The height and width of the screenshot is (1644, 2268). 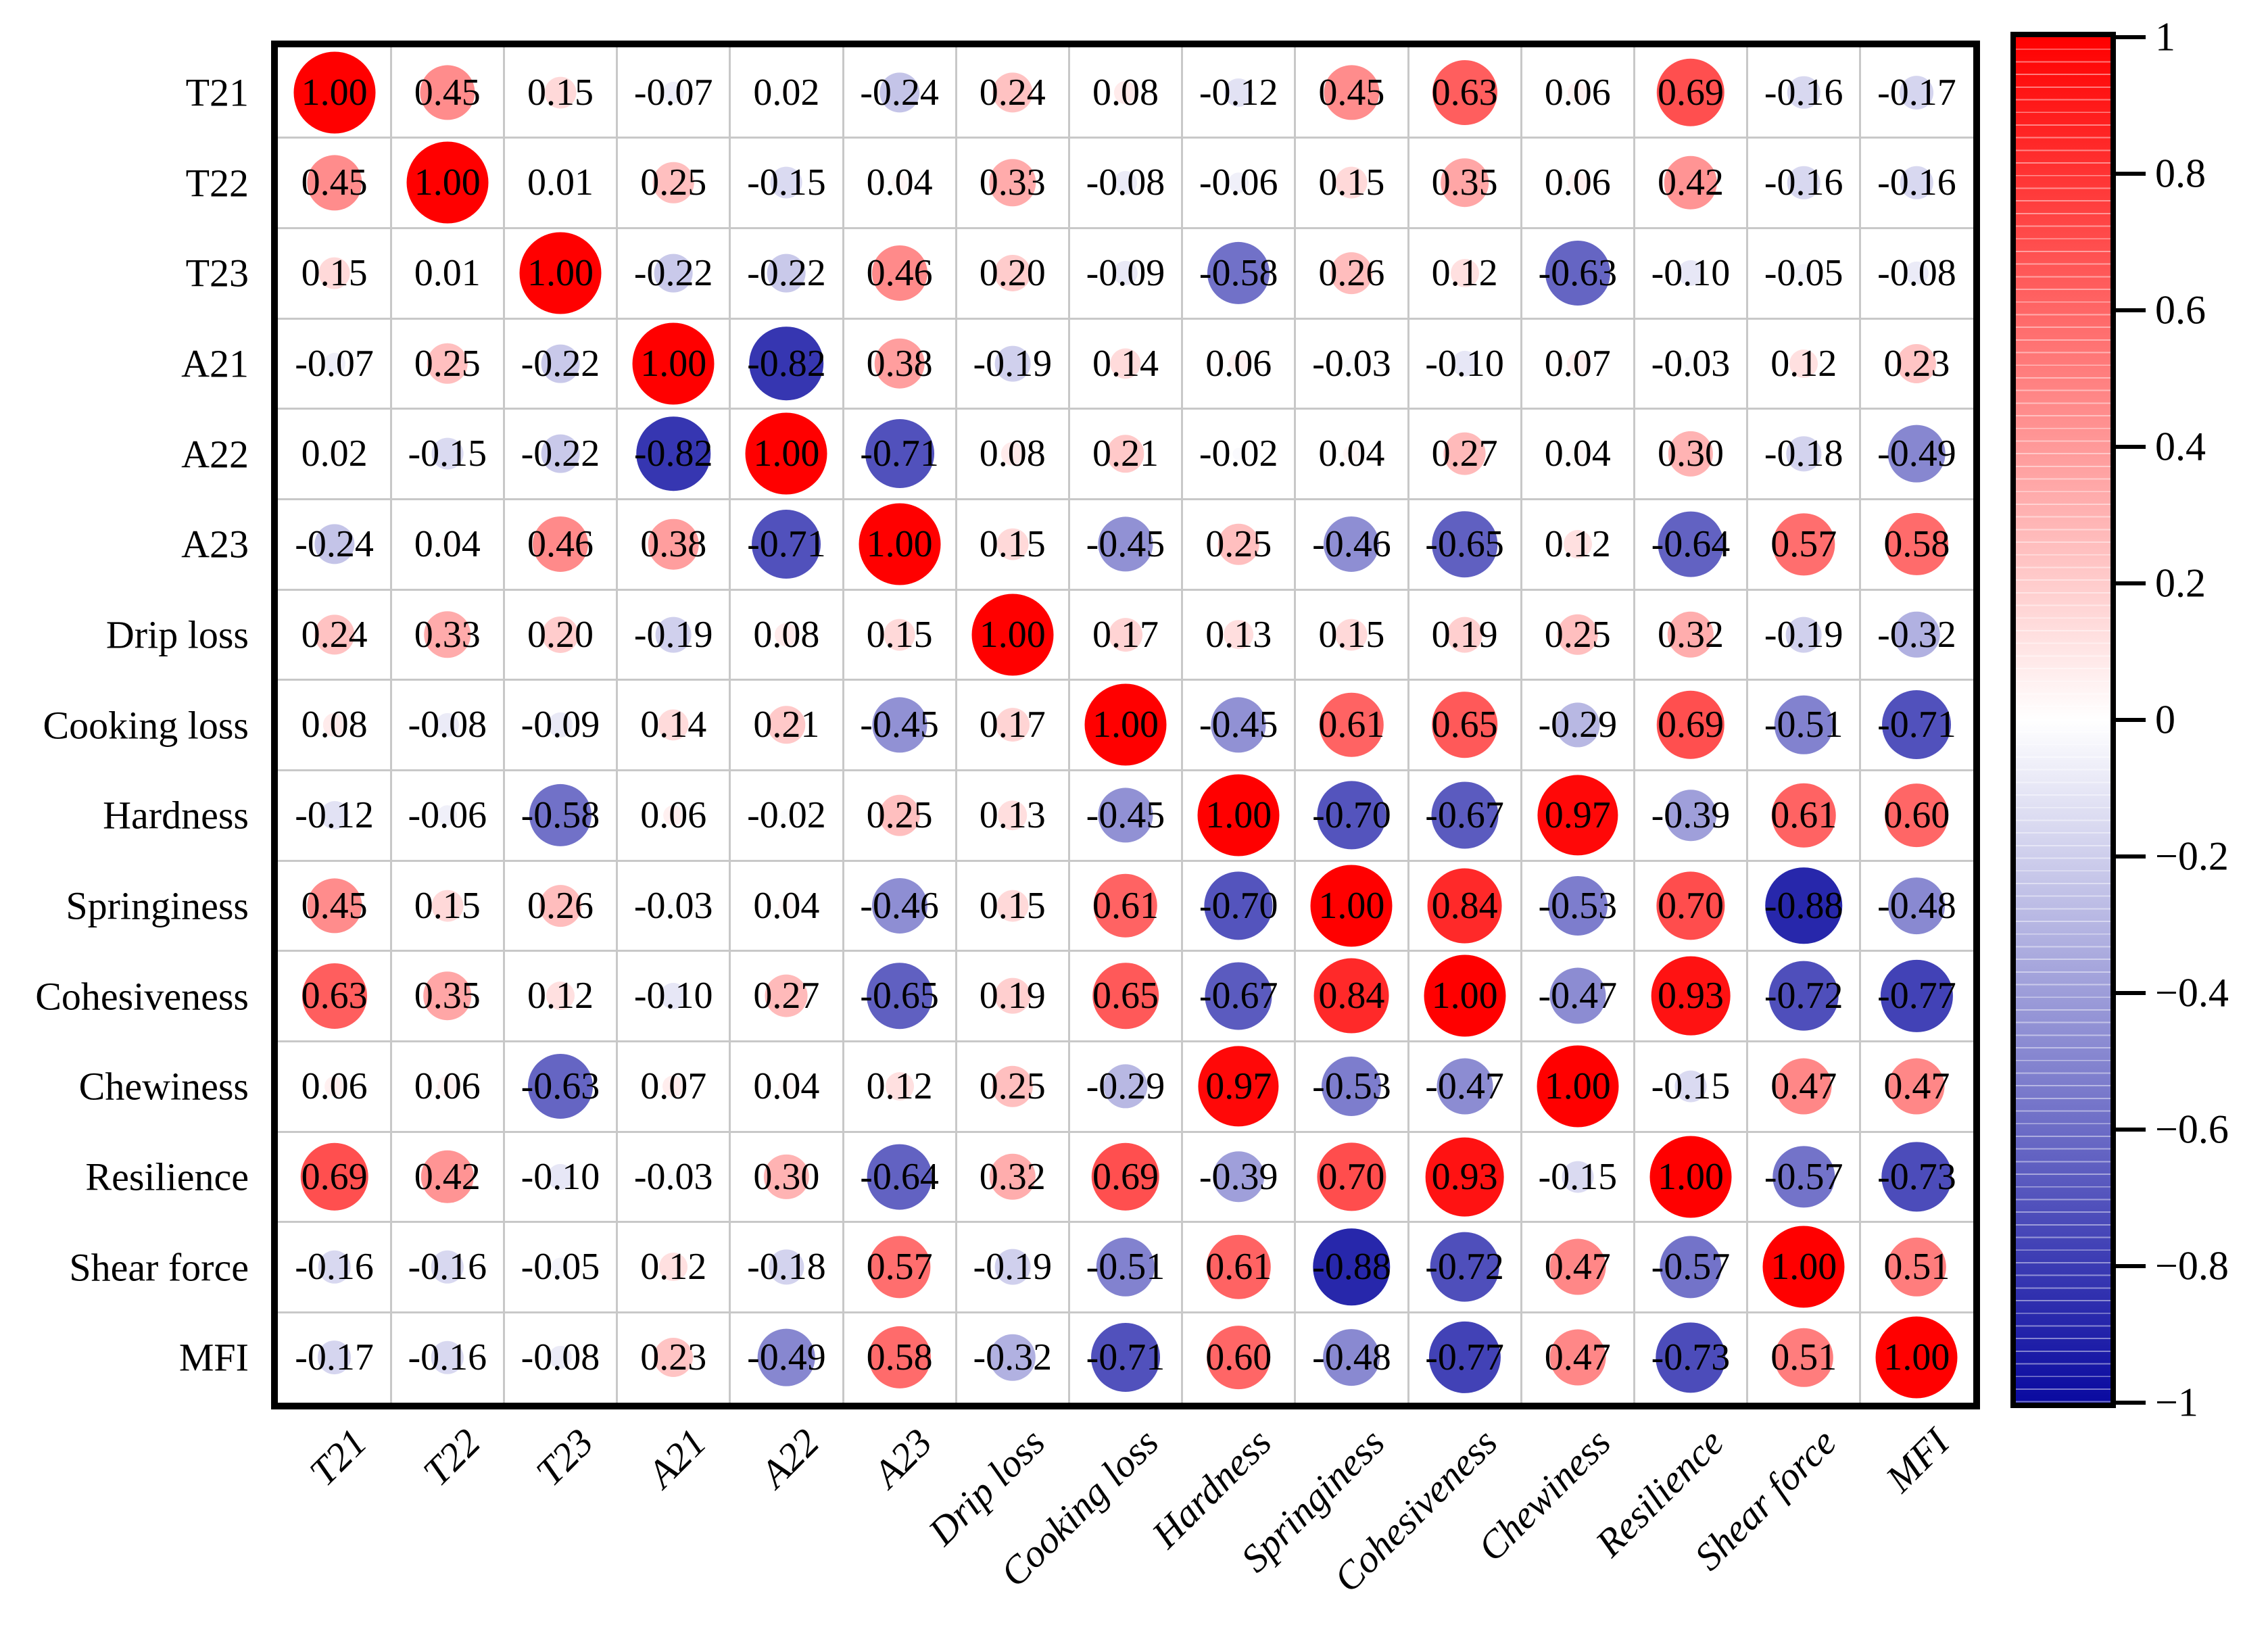 What do you see at coordinates (334, 1357) in the screenshot?
I see `correlation-value: -0.17` at bounding box center [334, 1357].